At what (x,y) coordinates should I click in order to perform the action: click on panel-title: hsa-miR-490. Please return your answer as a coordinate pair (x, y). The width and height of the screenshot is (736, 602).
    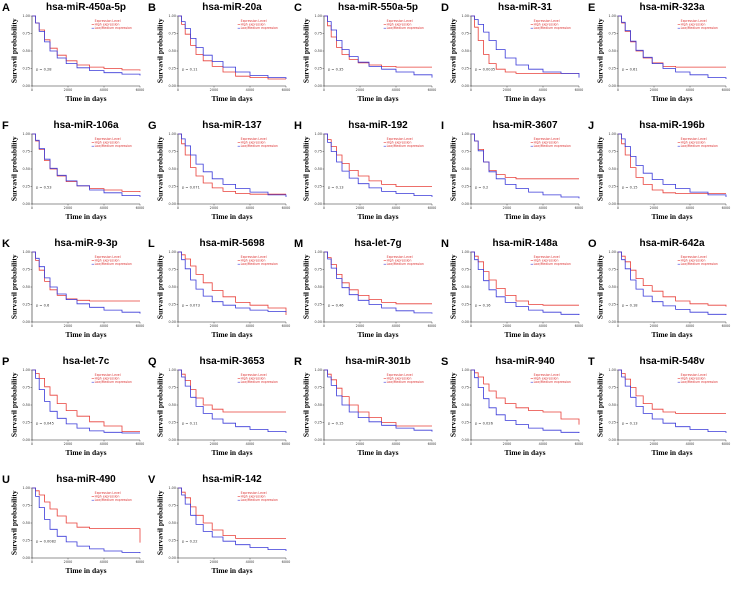
    Looking at the image, I should click on (86, 479).